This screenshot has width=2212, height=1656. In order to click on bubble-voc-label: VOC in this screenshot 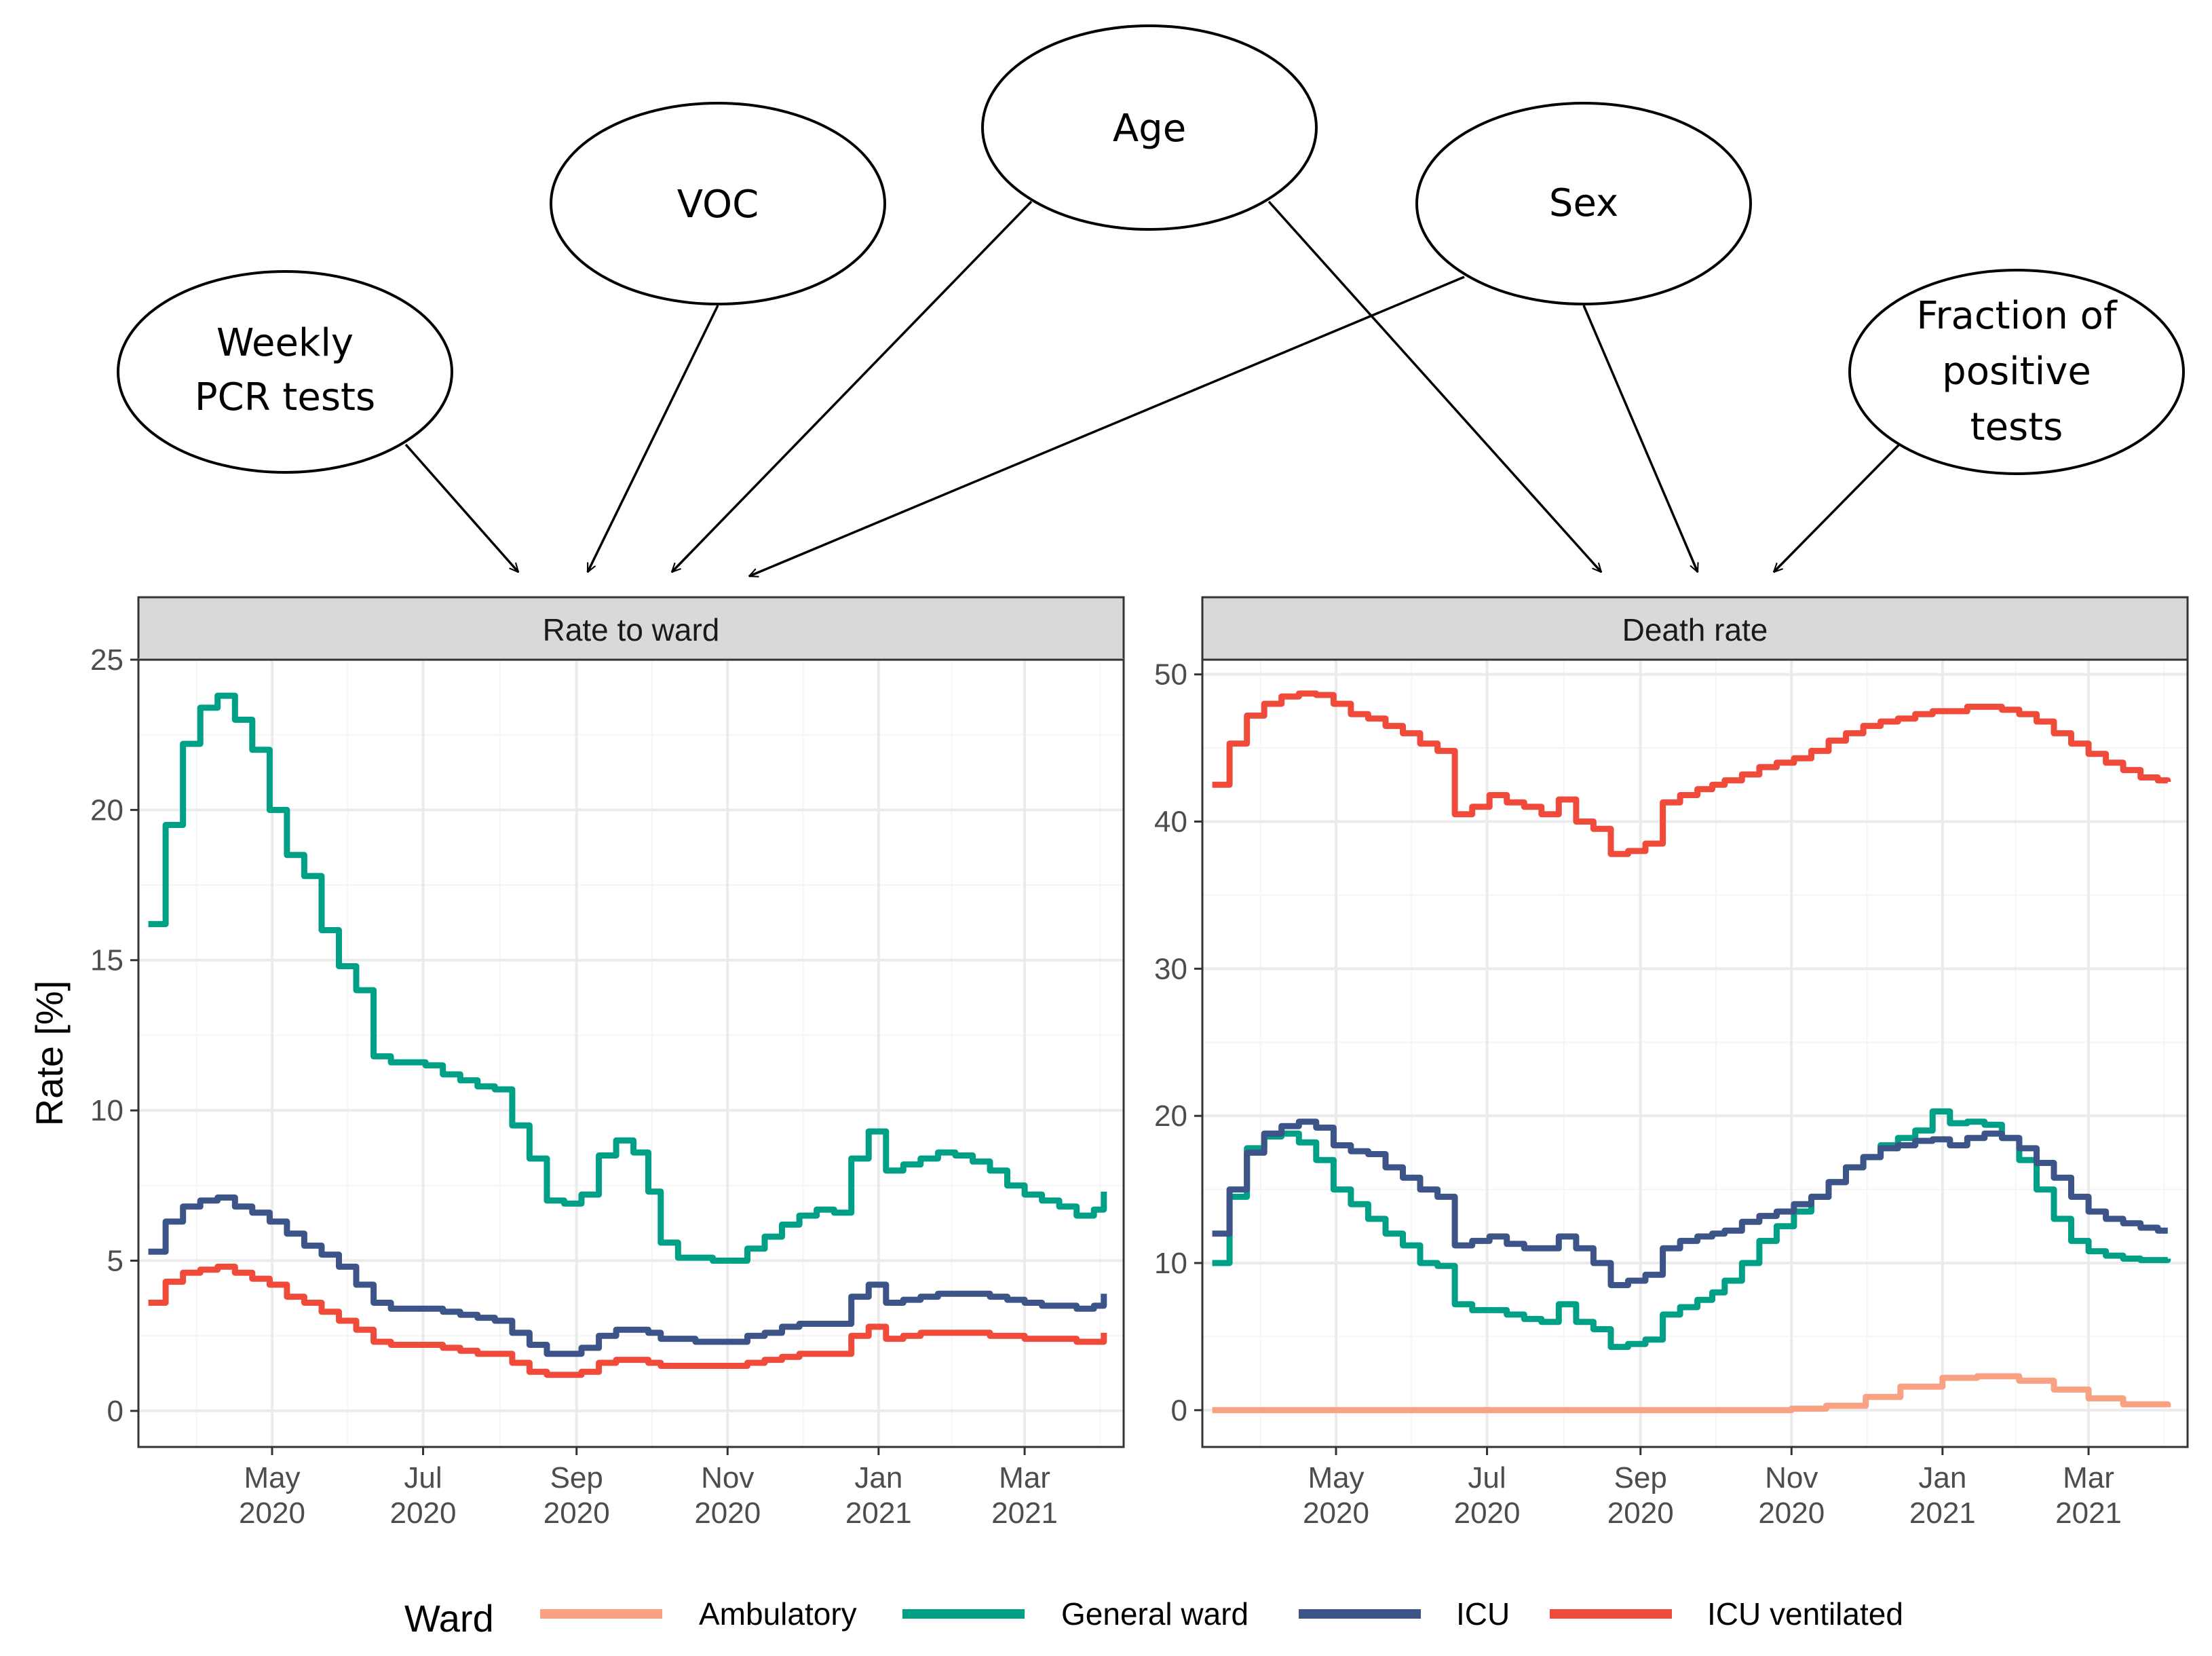, I will do `click(718, 205)`.